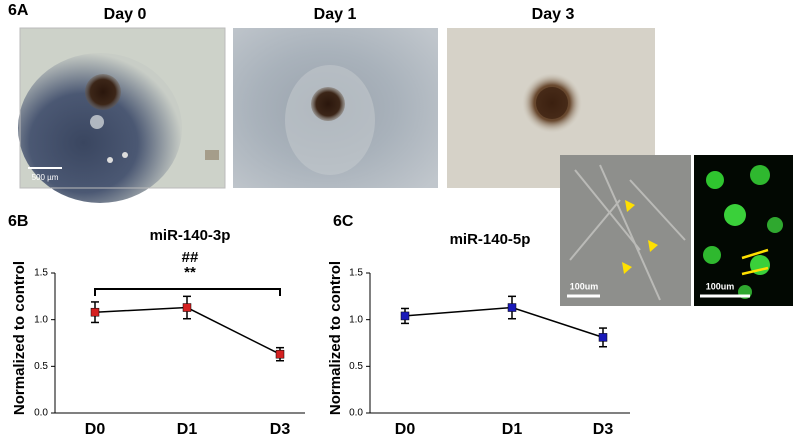 The height and width of the screenshot is (438, 800). Describe the element at coordinates (190, 272) in the screenshot. I see `annotation: **` at that location.